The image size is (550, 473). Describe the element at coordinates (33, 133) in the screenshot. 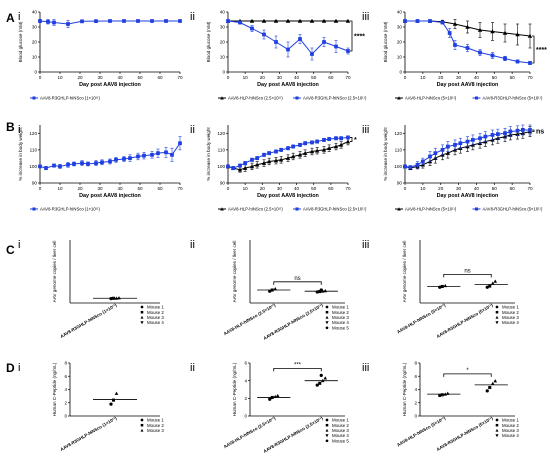

I see `b-i-y-tick-label: 120` at that location.